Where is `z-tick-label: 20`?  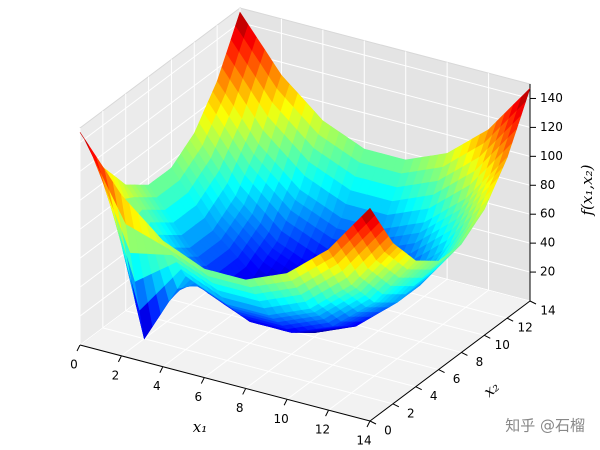 z-tick-label: 20 is located at coordinates (547, 272).